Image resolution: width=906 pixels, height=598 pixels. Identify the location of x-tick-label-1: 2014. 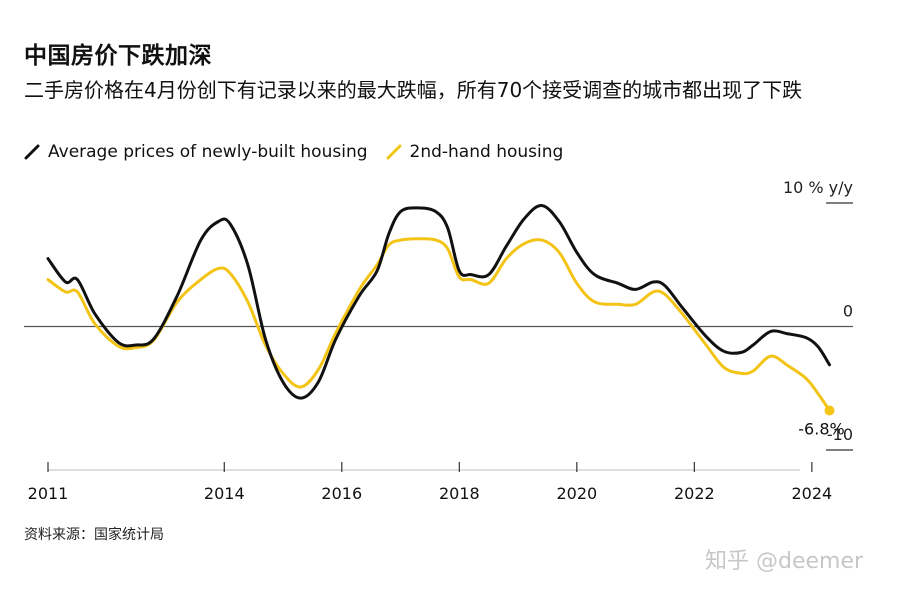
(224, 493).